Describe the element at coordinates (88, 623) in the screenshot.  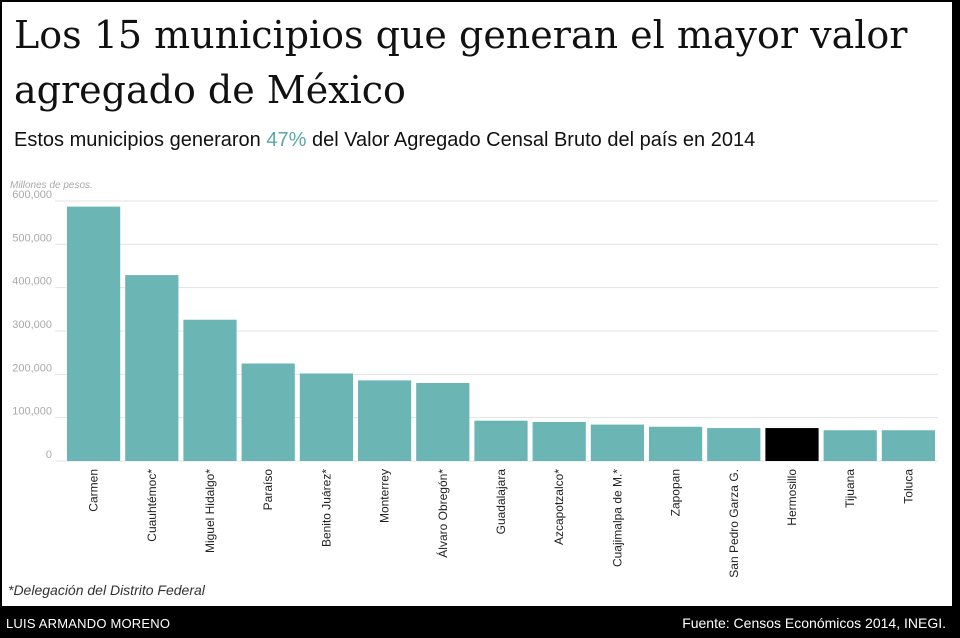
I see `author-credit: LUIS ARMANDO MORENO` at that location.